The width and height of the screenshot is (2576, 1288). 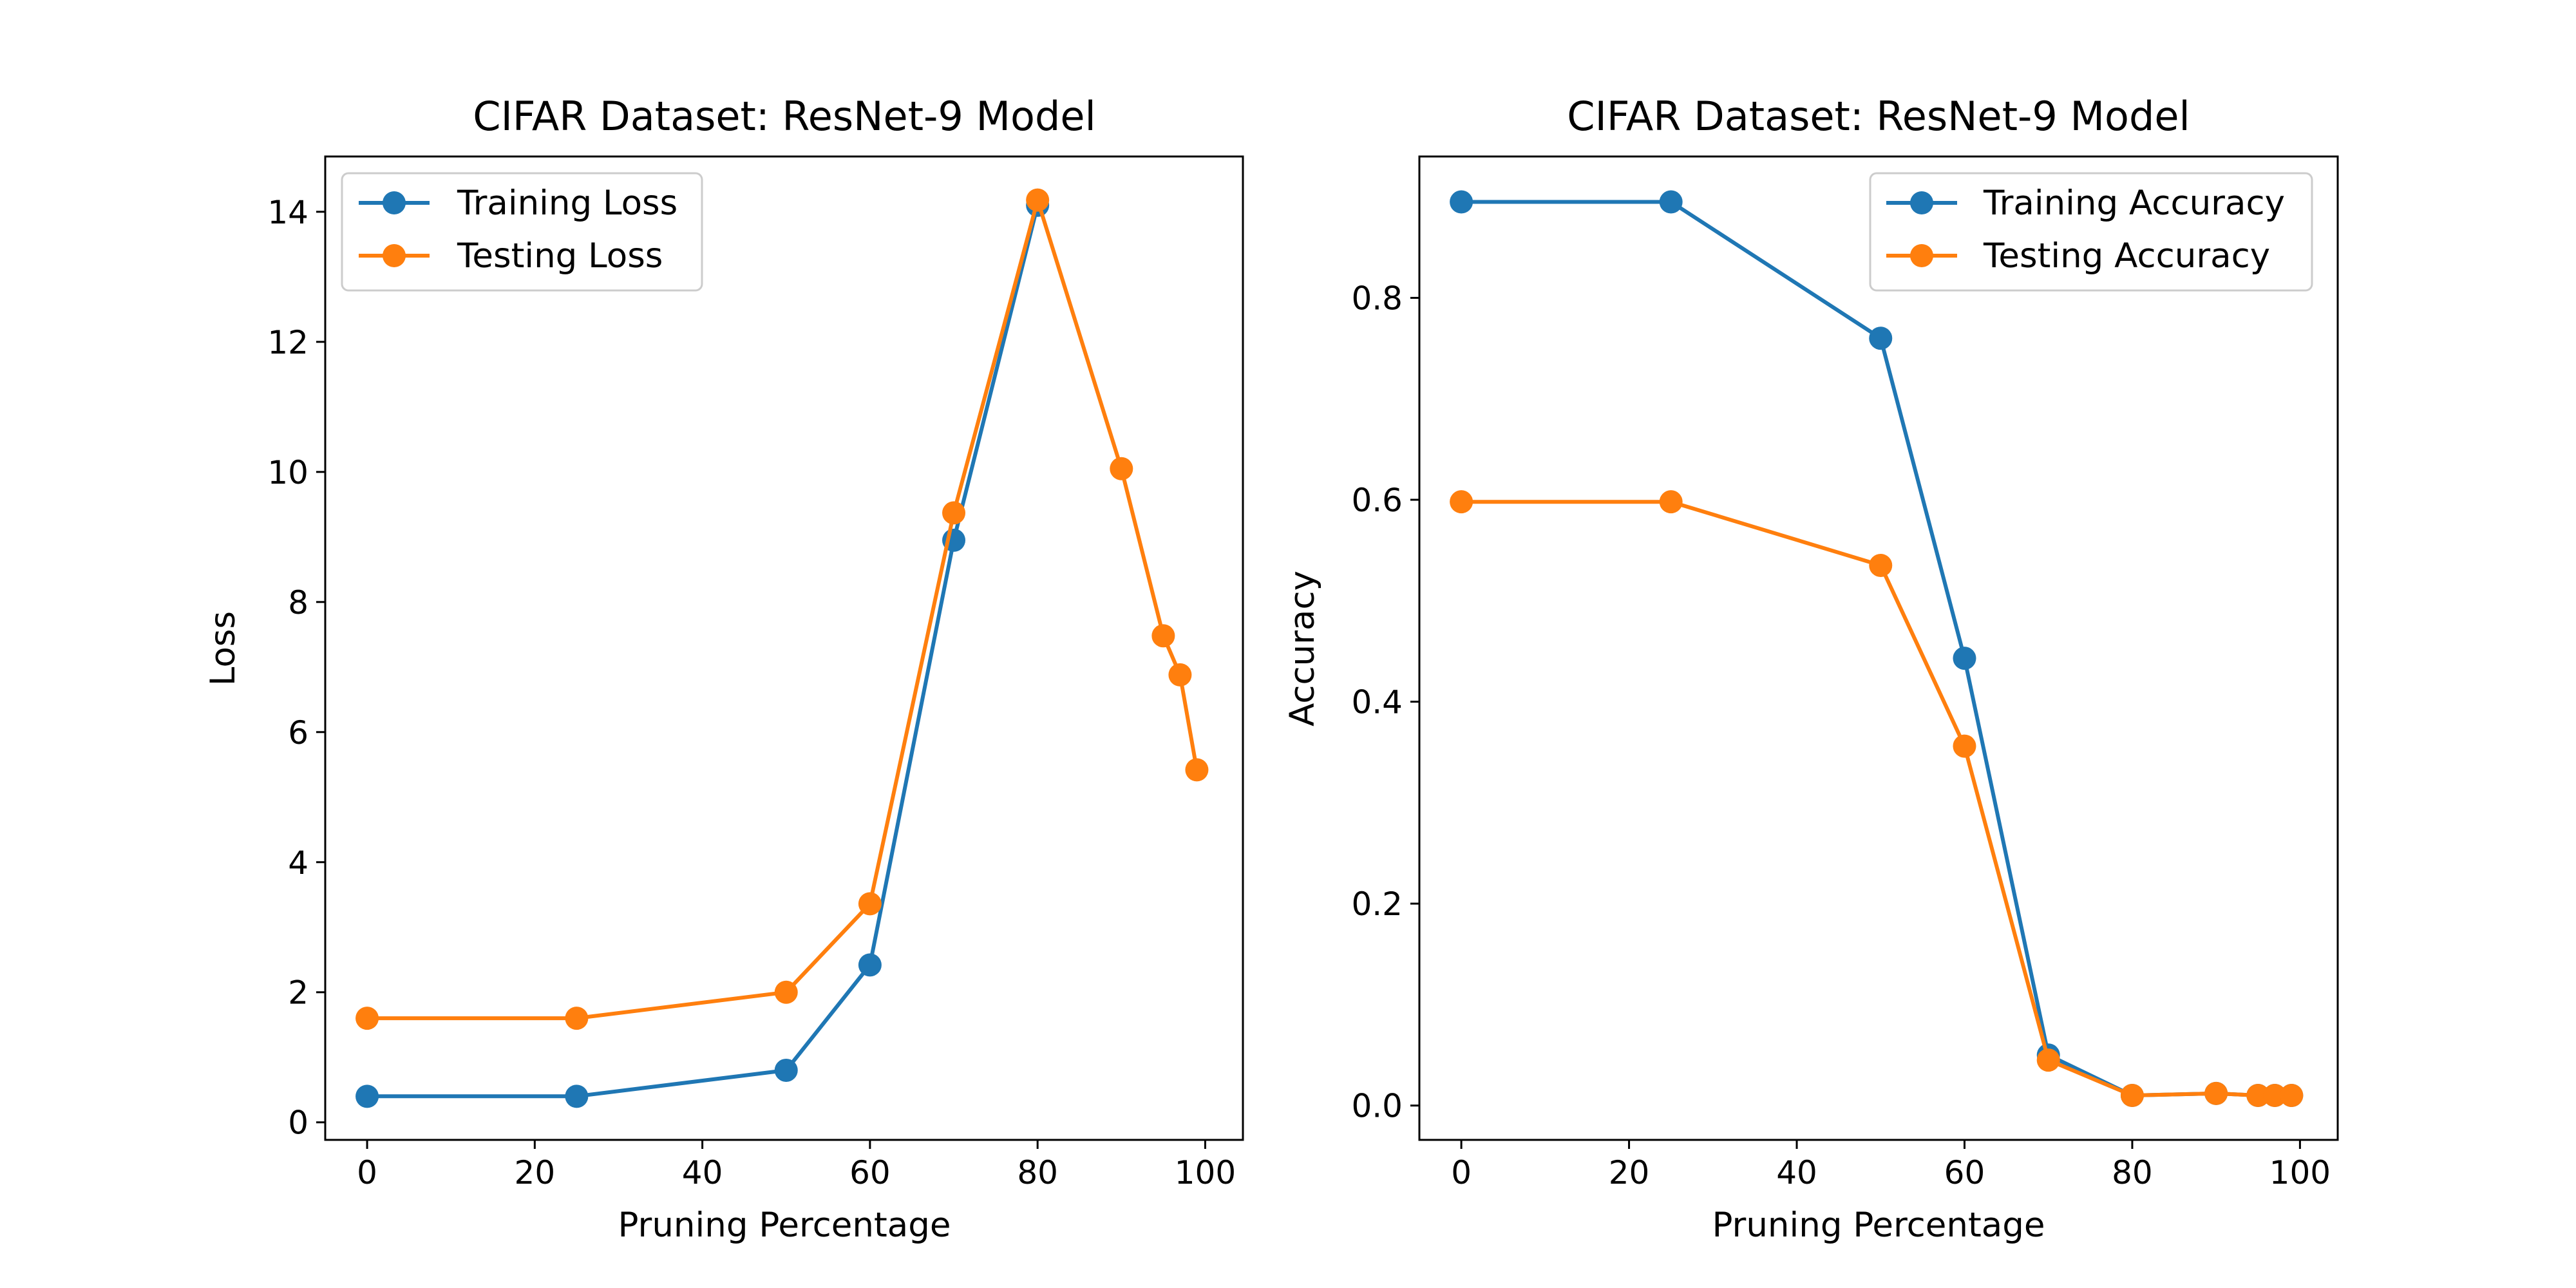 I want to click on y-tick-label: 12, so click(x=287, y=342).